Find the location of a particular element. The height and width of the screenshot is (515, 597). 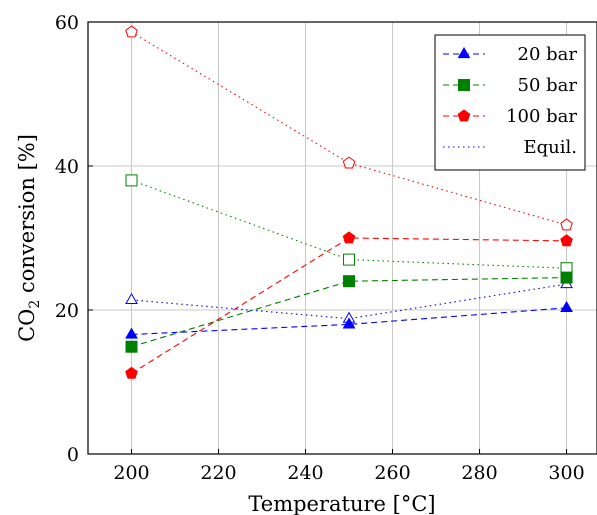

legend-label: 50 bar is located at coordinates (548, 85).